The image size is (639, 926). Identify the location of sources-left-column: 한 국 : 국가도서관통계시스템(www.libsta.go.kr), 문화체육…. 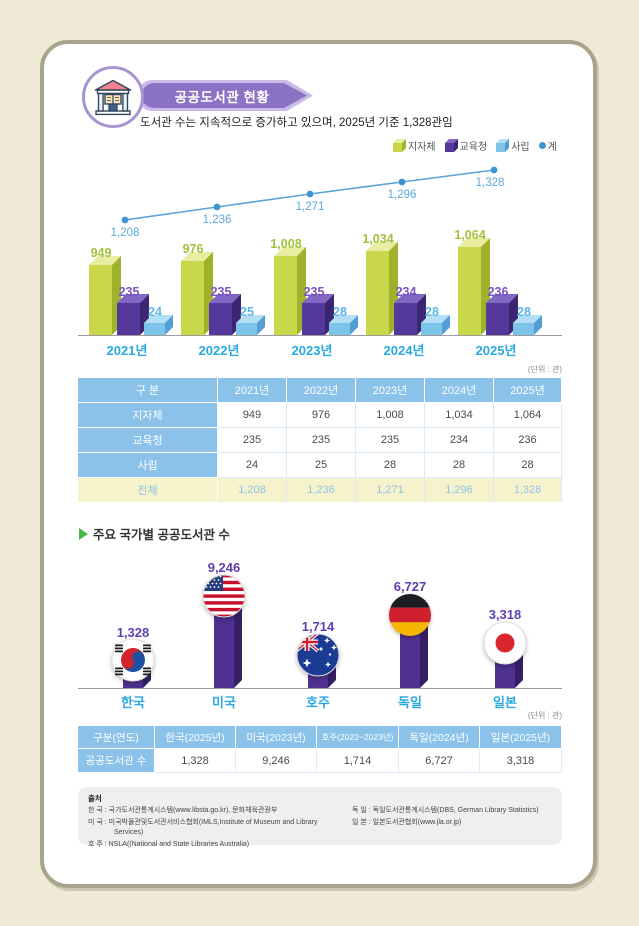
(217, 828).